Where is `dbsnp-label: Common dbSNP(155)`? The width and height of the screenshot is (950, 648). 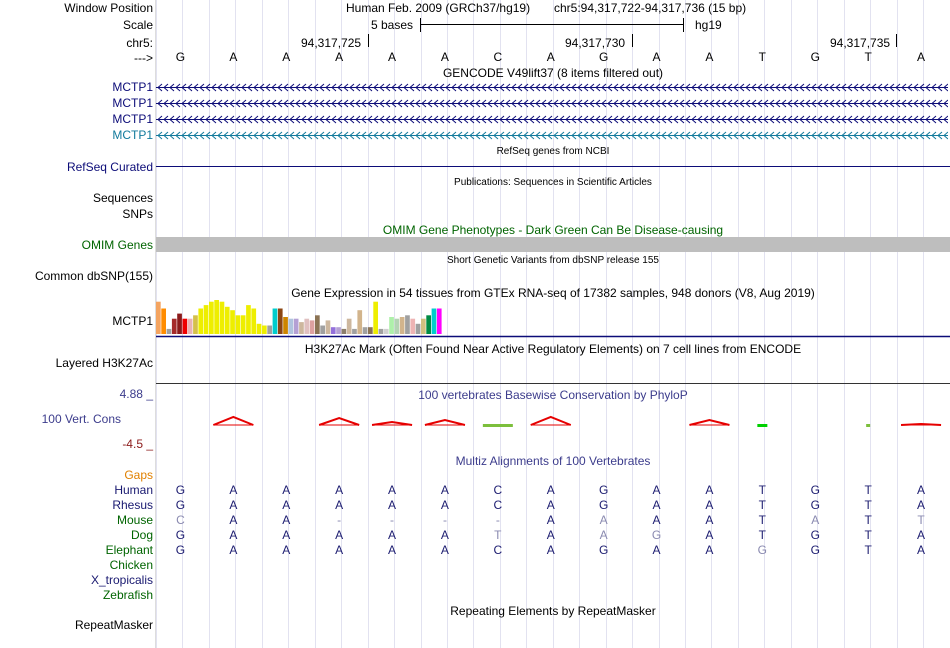 dbsnp-label: Common dbSNP(155) is located at coordinates (93, 276).